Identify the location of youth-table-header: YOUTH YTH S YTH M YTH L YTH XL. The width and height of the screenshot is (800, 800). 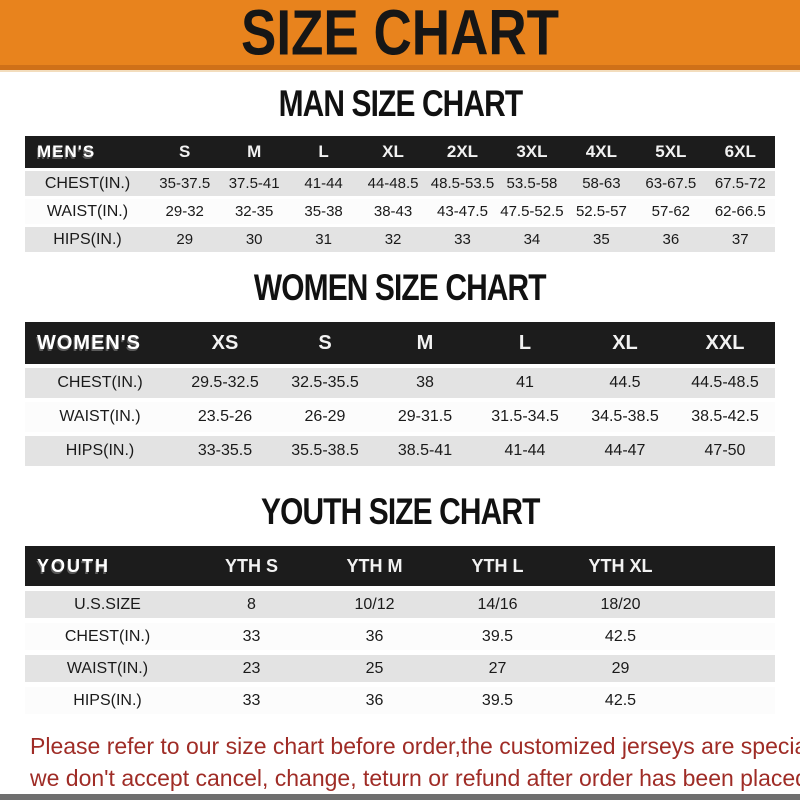
(400, 566).